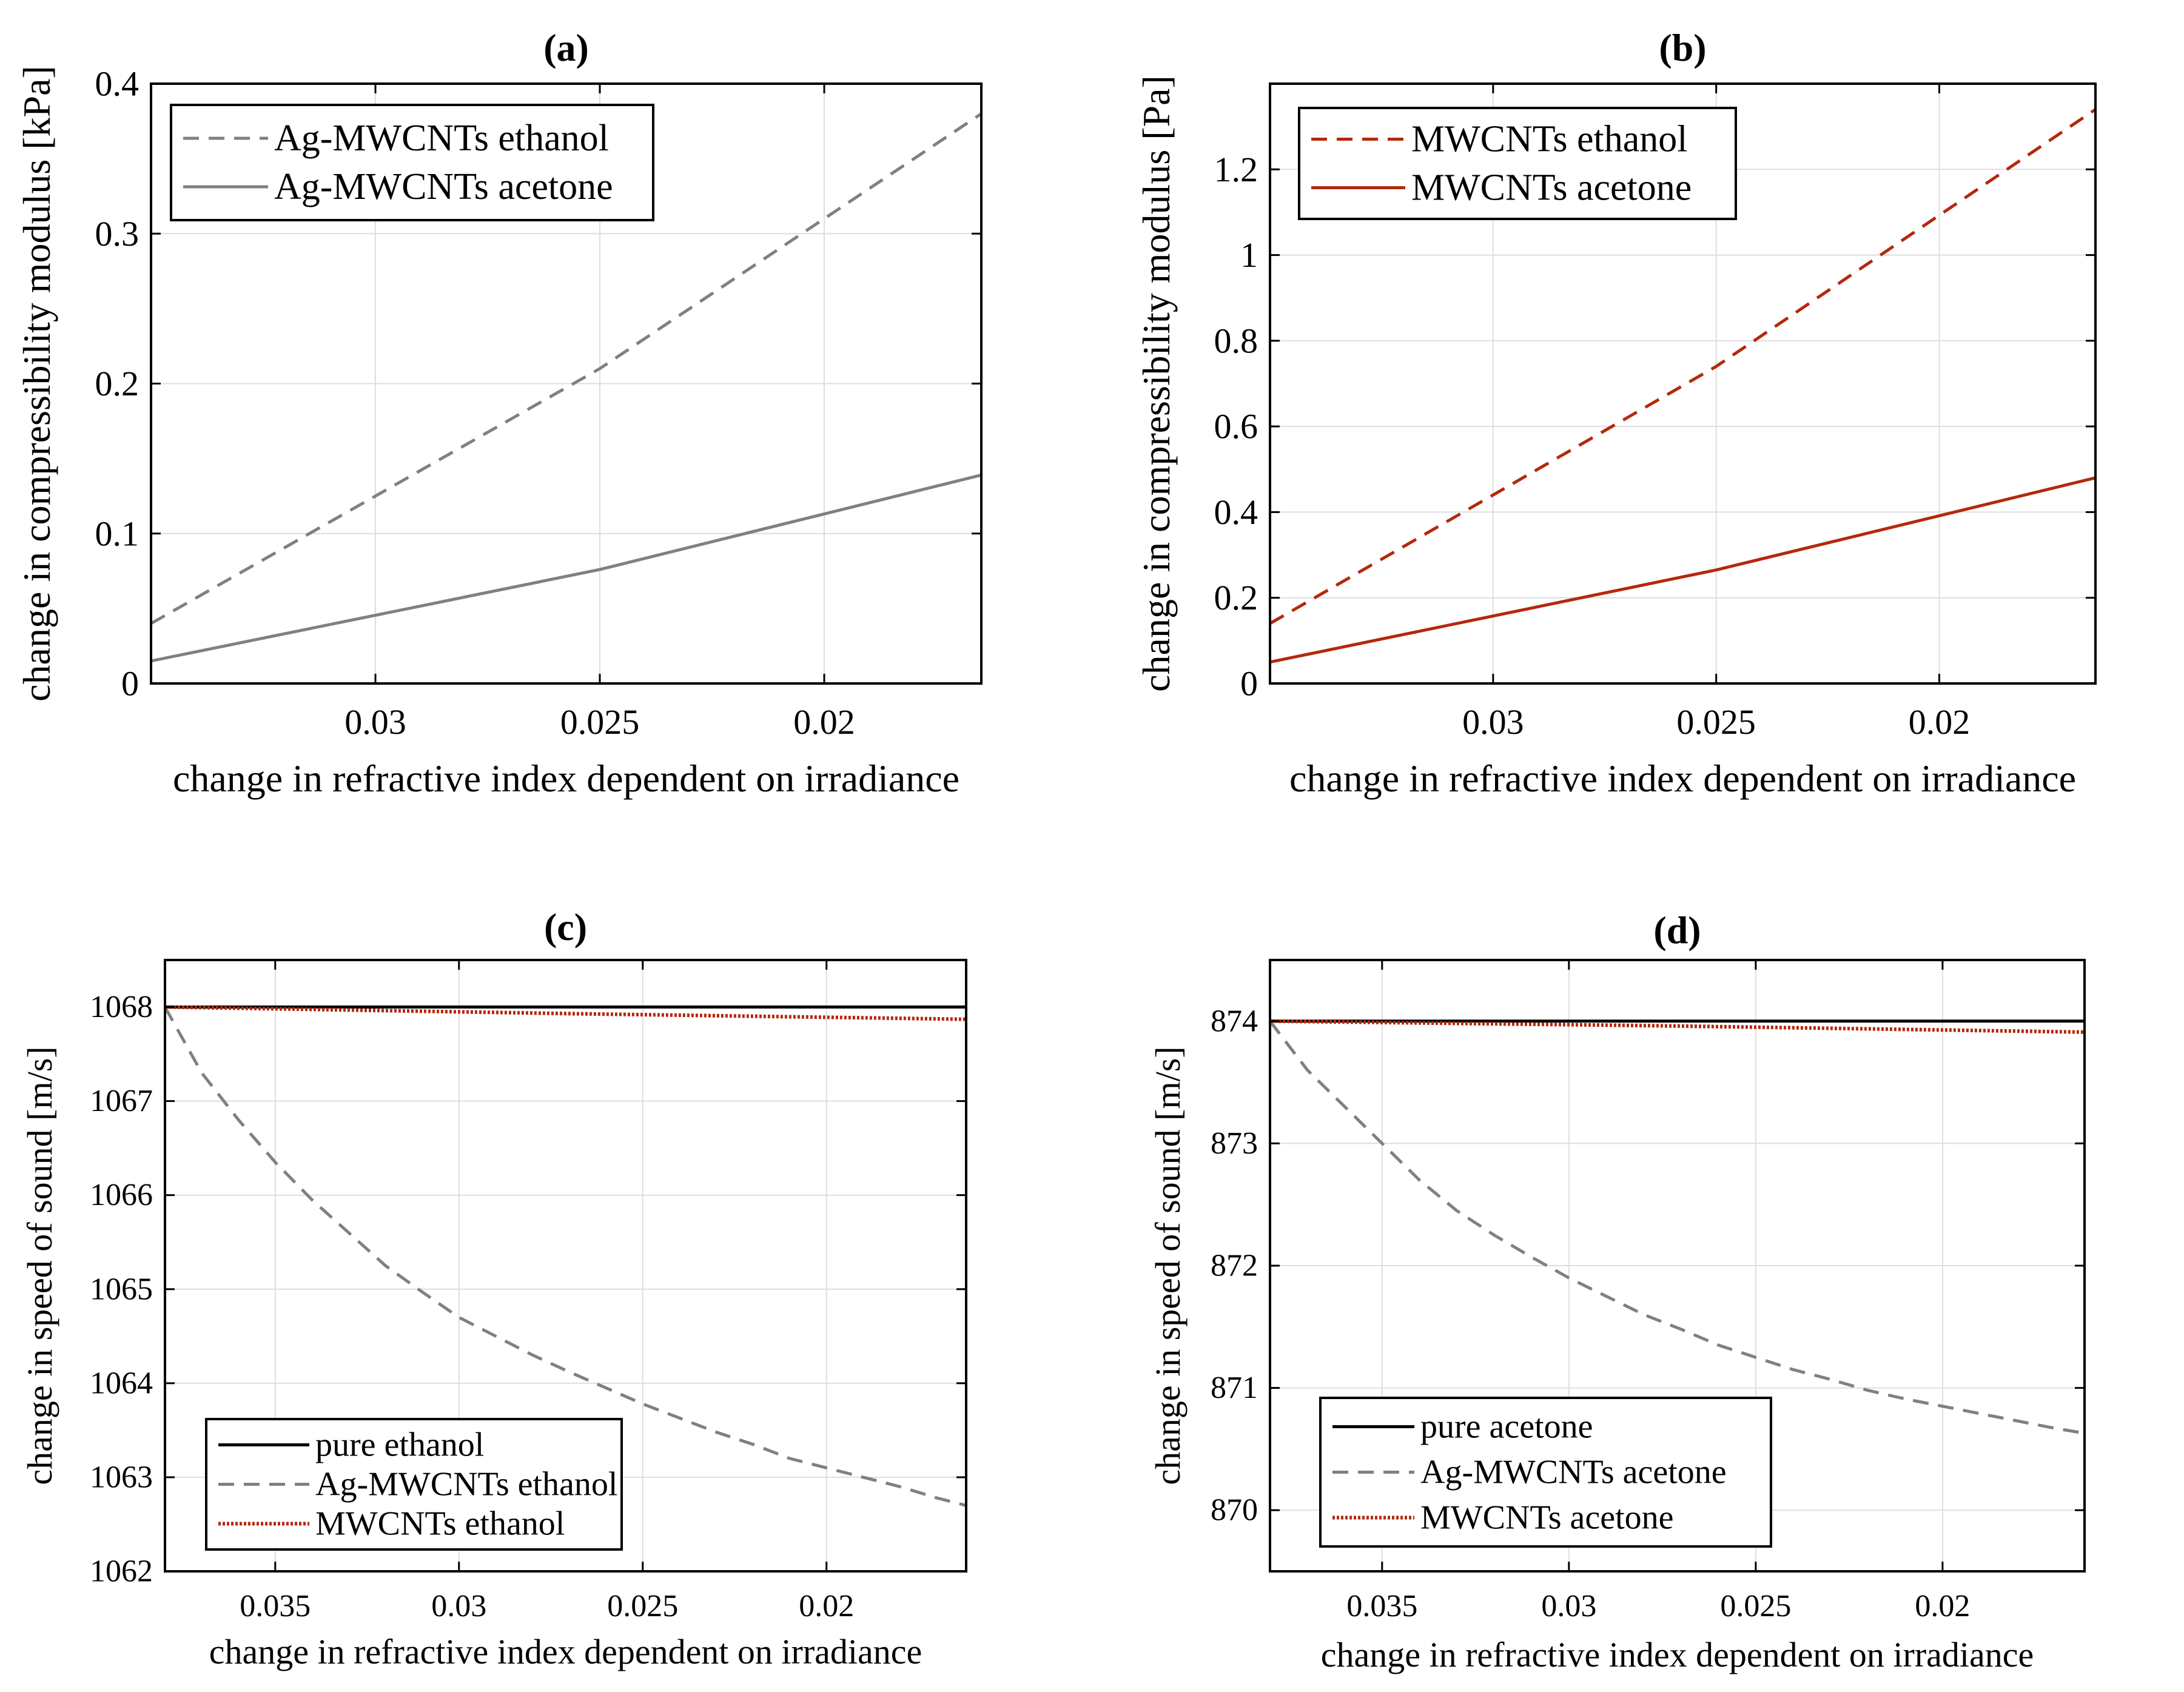 Image resolution: width=2184 pixels, height=1692 pixels. Describe the element at coordinates (121, 1571) in the screenshot. I see `y-tick-label: 1062` at that location.